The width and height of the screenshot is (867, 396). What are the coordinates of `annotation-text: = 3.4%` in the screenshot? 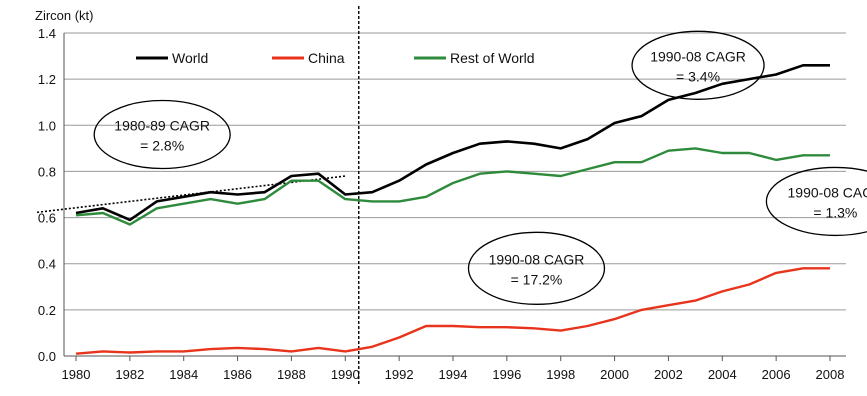 It's located at (698, 76).